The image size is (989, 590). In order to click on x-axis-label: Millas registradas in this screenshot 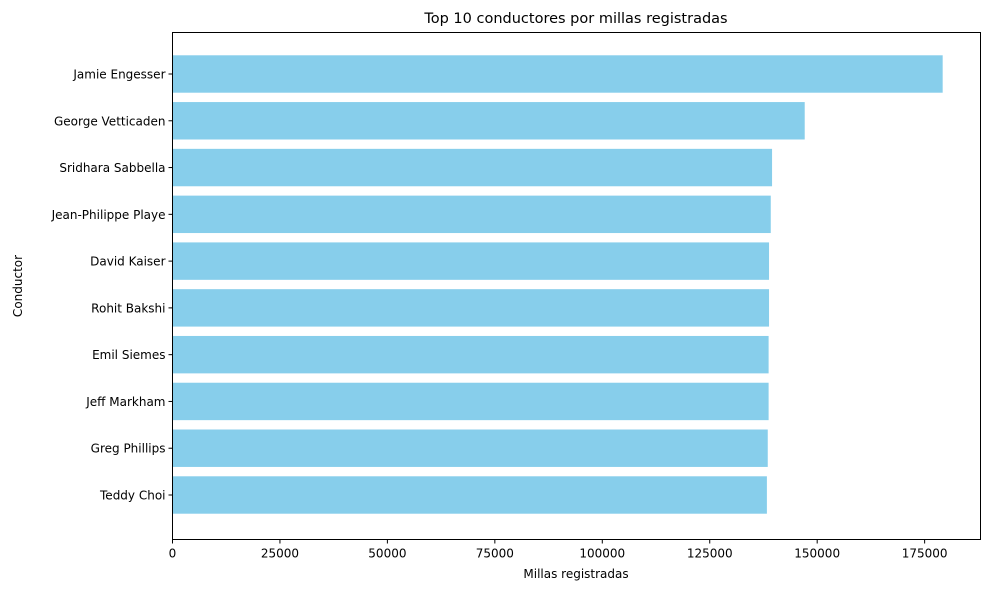, I will do `click(575, 574)`.